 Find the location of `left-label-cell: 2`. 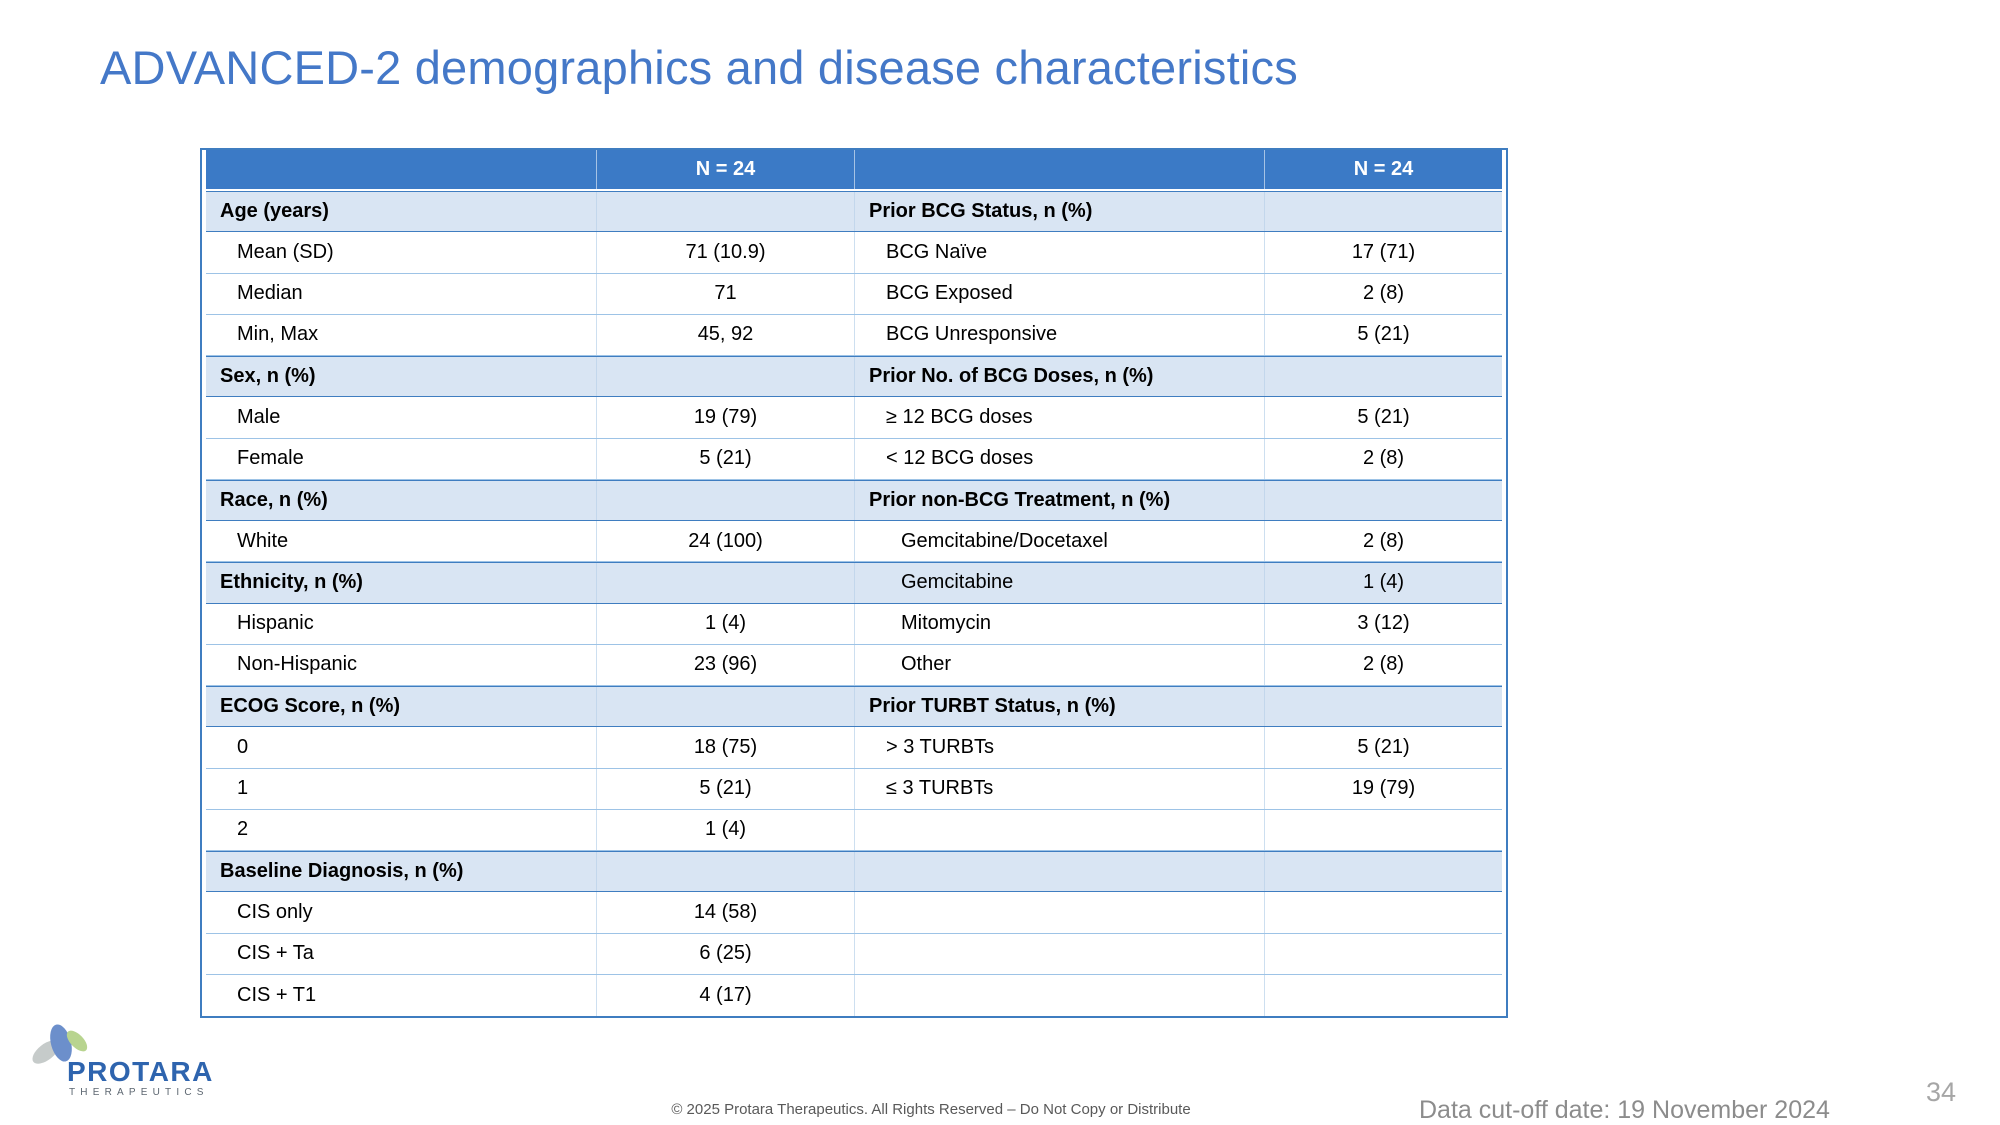

left-label-cell: 2 is located at coordinates (243, 829).